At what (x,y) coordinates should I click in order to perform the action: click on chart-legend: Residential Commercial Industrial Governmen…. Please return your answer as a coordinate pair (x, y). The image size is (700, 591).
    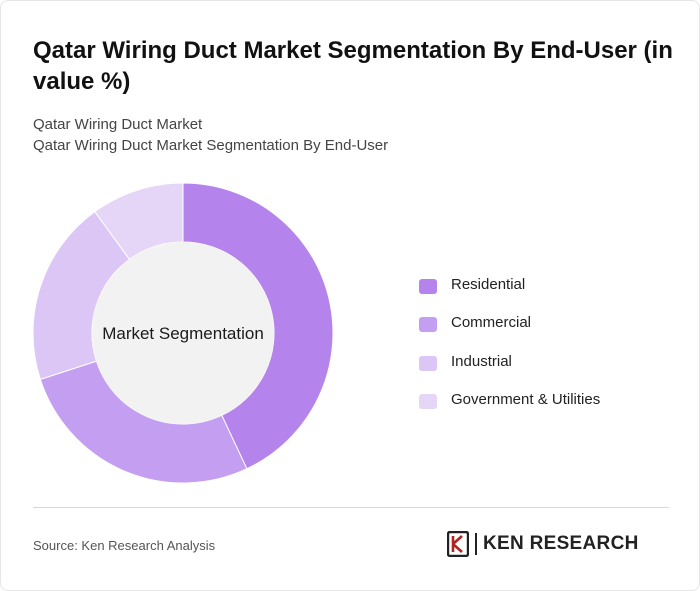
    Looking at the image, I should click on (509, 342).